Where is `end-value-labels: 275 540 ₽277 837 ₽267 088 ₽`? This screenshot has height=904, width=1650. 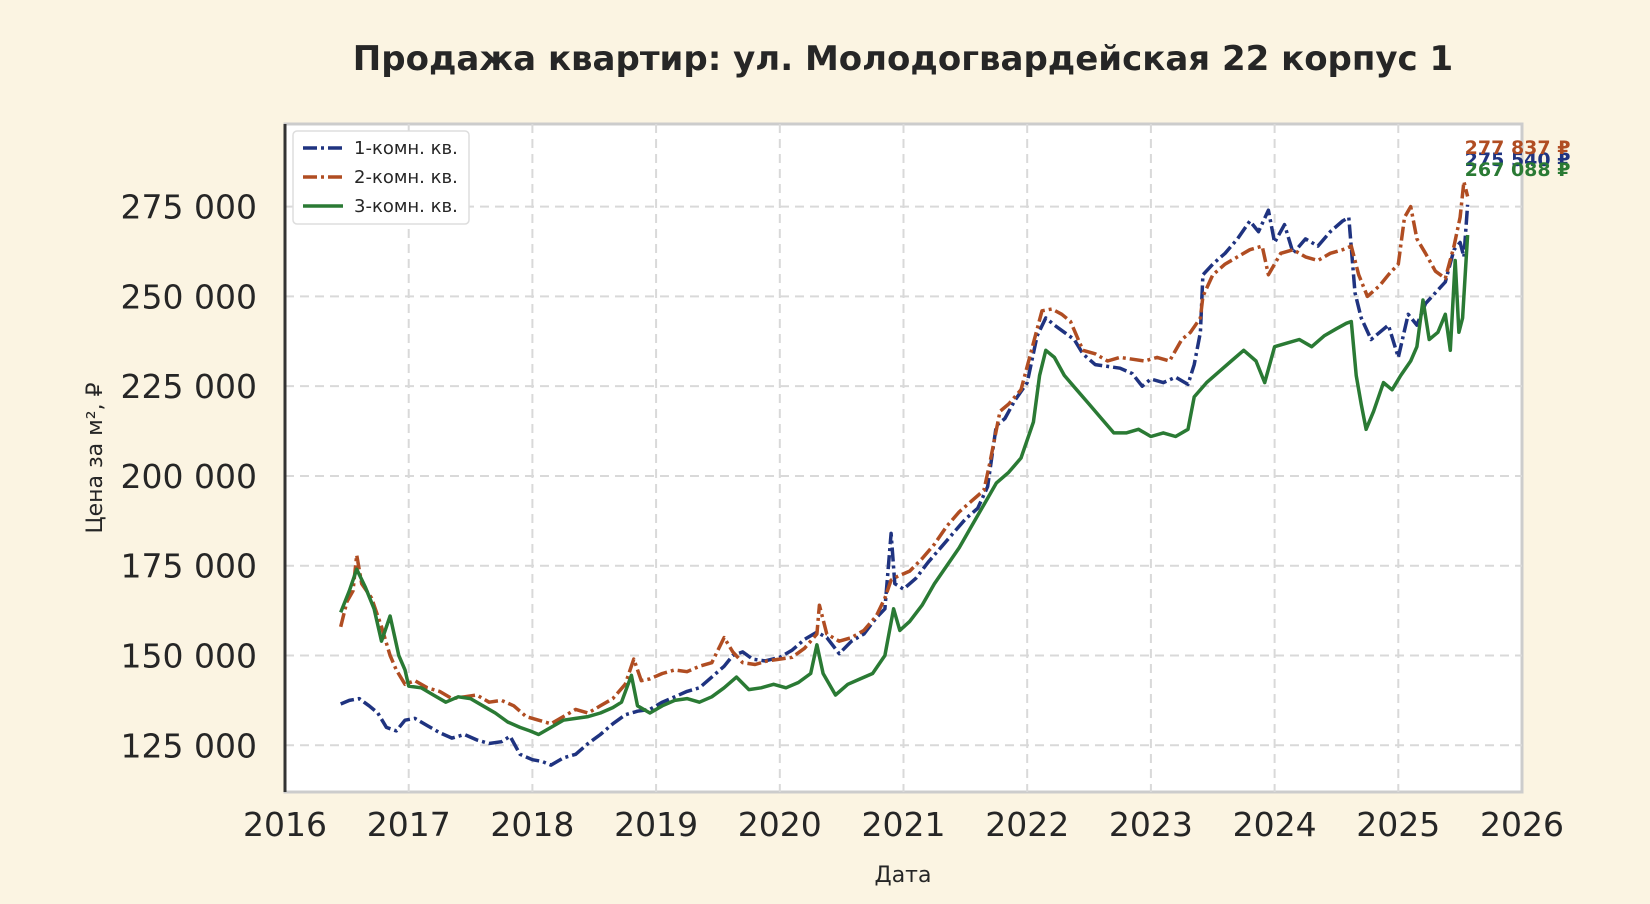 end-value-labels: 275 540 ₽277 837 ₽267 088 ₽ is located at coordinates (1518, 159).